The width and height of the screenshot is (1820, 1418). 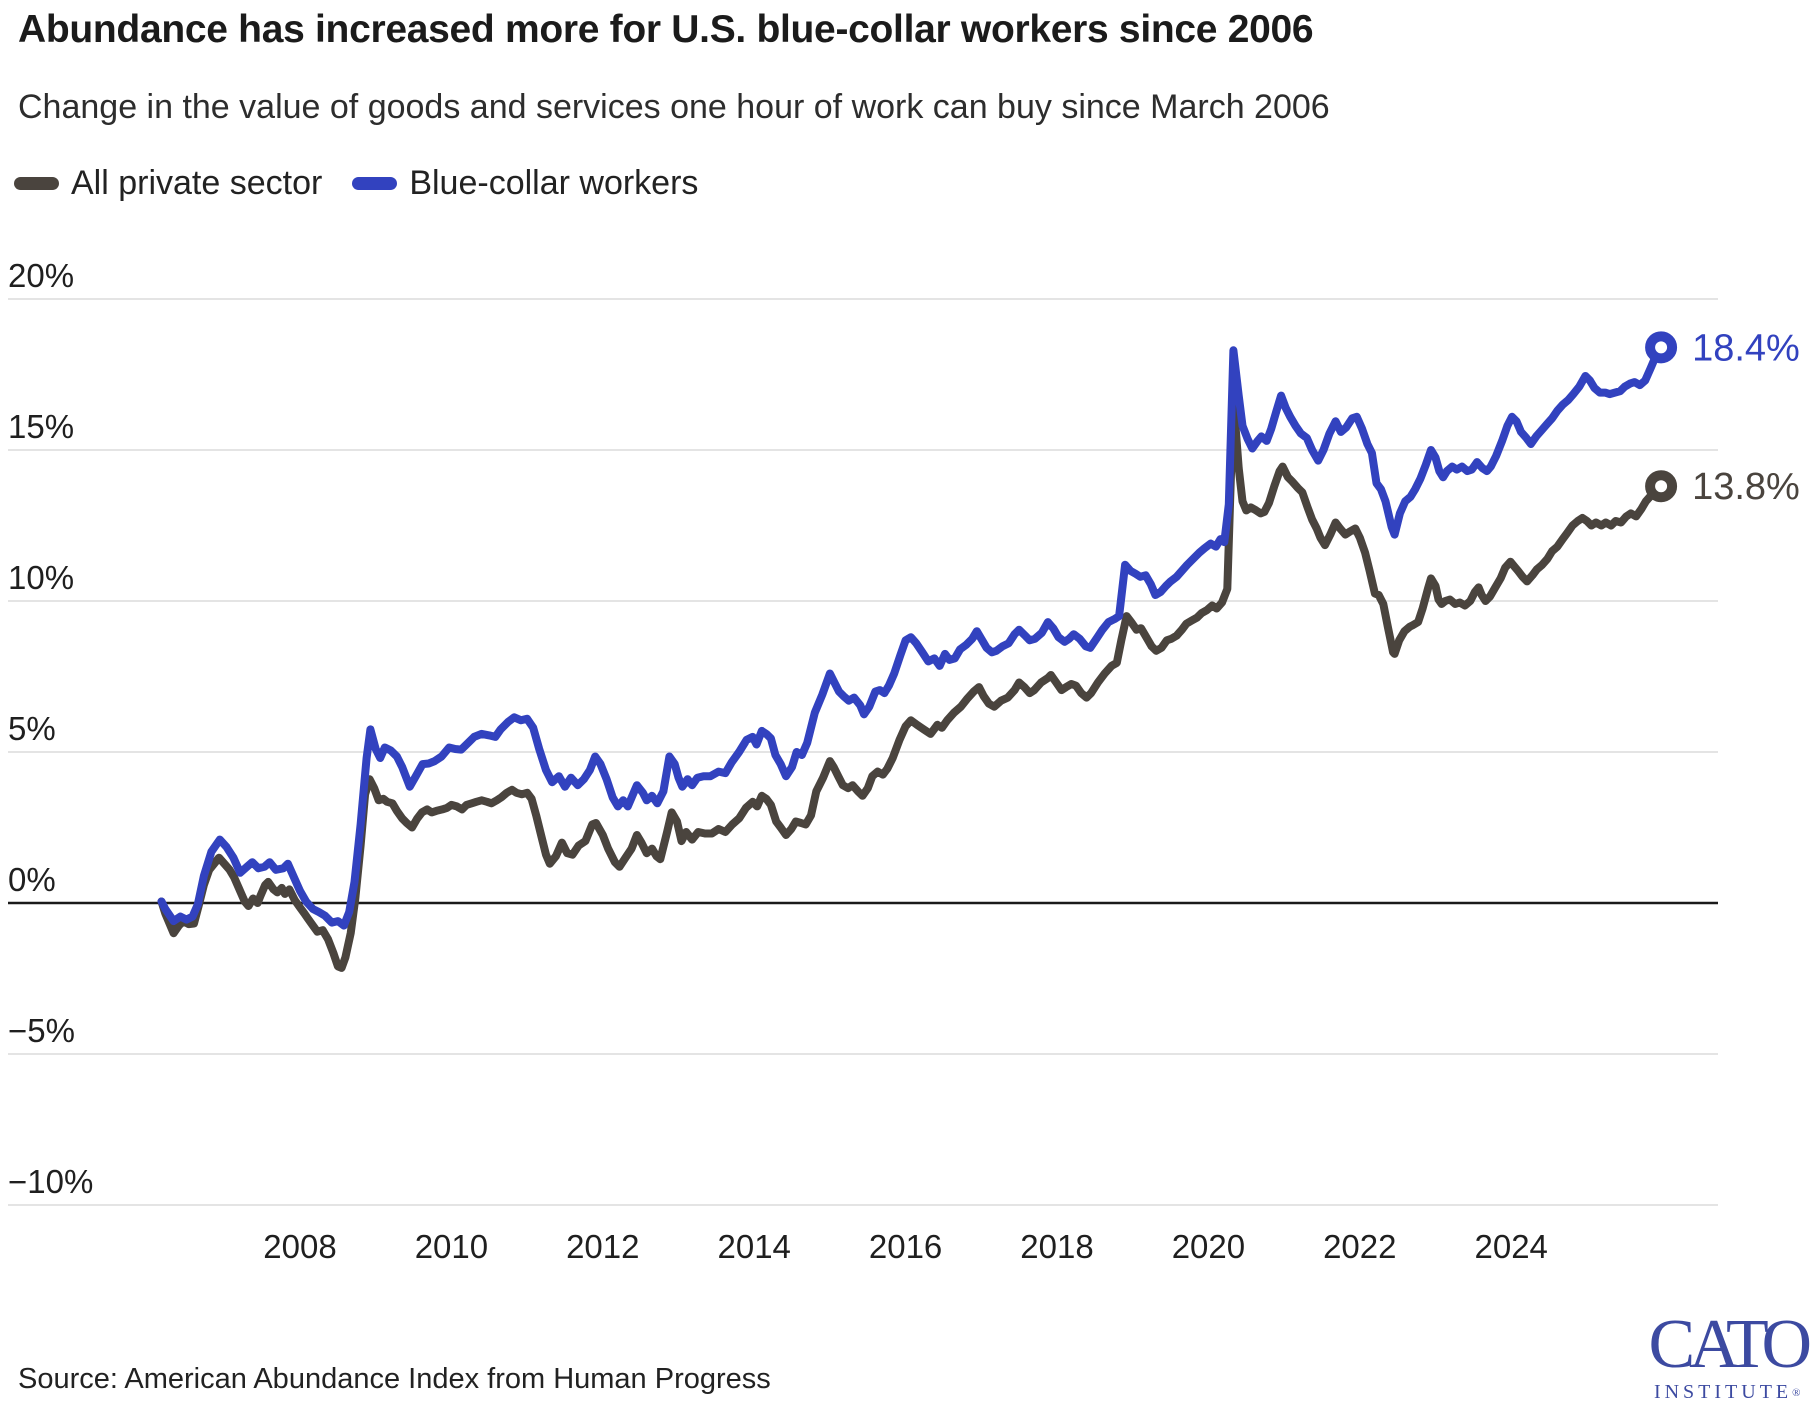 What do you see at coordinates (1746, 487) in the screenshot?
I see `end-value-label: 13.8%` at bounding box center [1746, 487].